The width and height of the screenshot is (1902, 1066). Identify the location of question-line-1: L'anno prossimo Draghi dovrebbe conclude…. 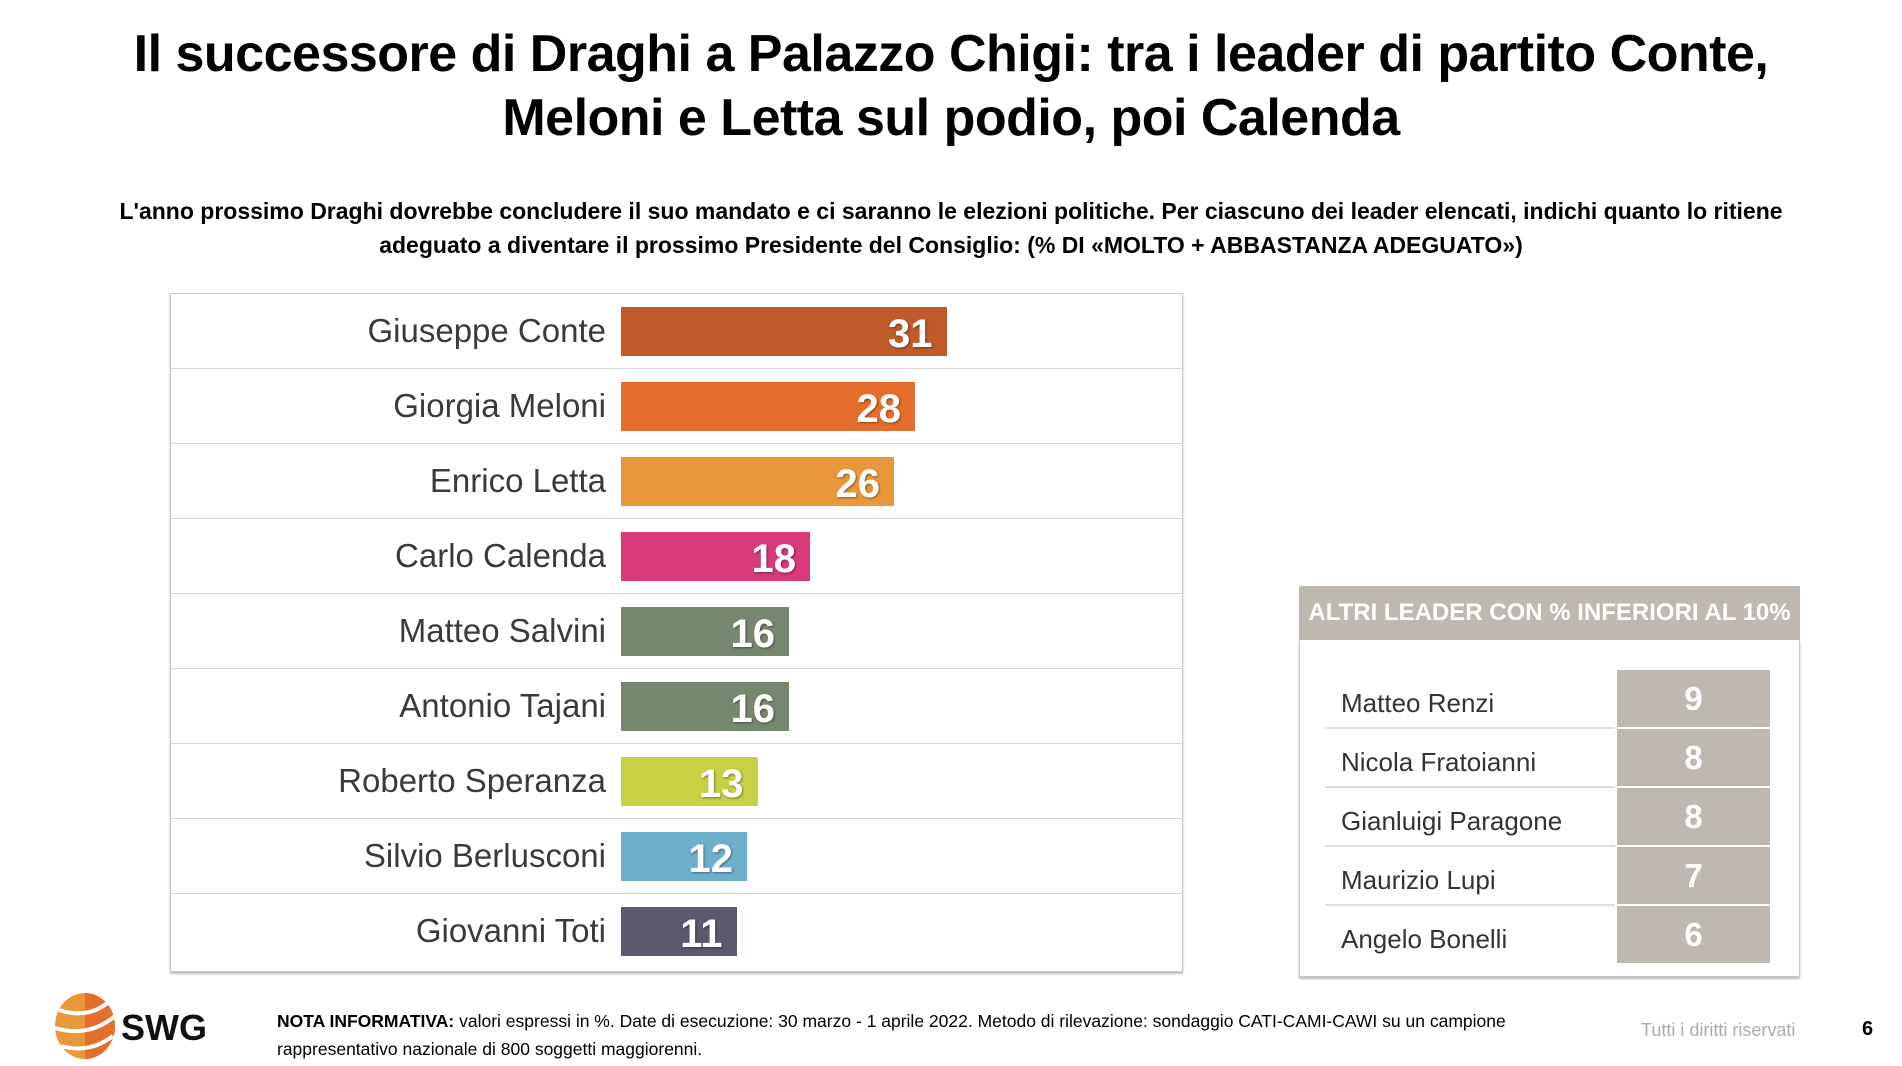
(951, 211).